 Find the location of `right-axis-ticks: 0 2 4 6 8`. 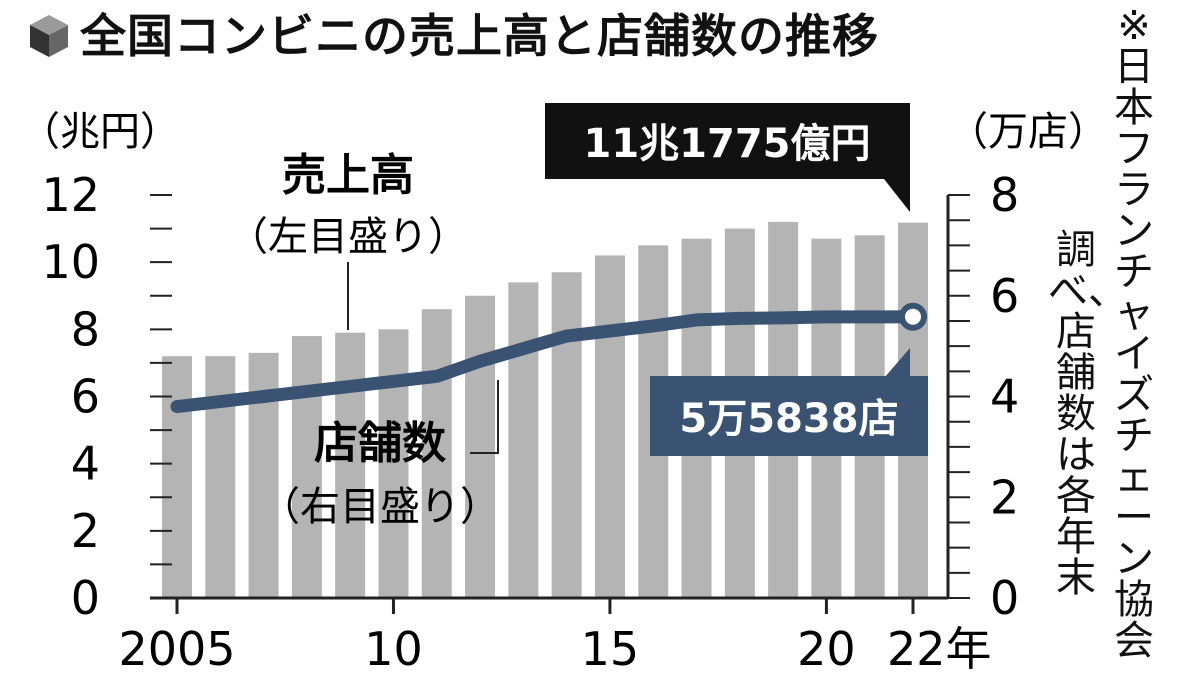

right-axis-ticks: 0 2 4 6 8 is located at coordinates (983, 396).